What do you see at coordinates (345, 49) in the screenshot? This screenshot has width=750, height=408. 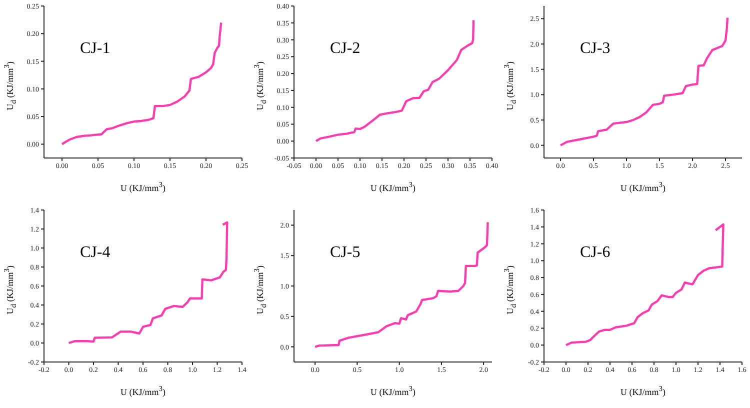 I see `text: CJ-2` at bounding box center [345, 49].